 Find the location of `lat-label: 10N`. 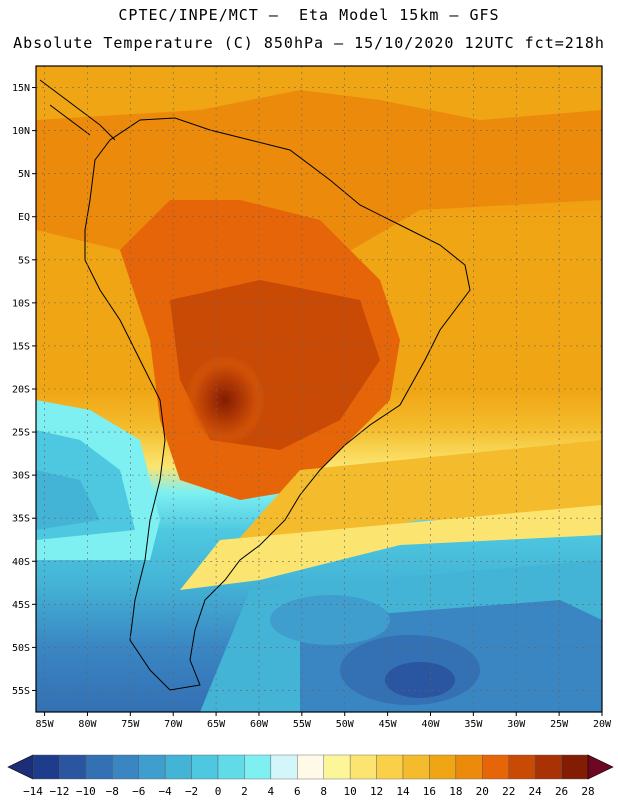

lat-label: 10N is located at coordinates (21, 131).